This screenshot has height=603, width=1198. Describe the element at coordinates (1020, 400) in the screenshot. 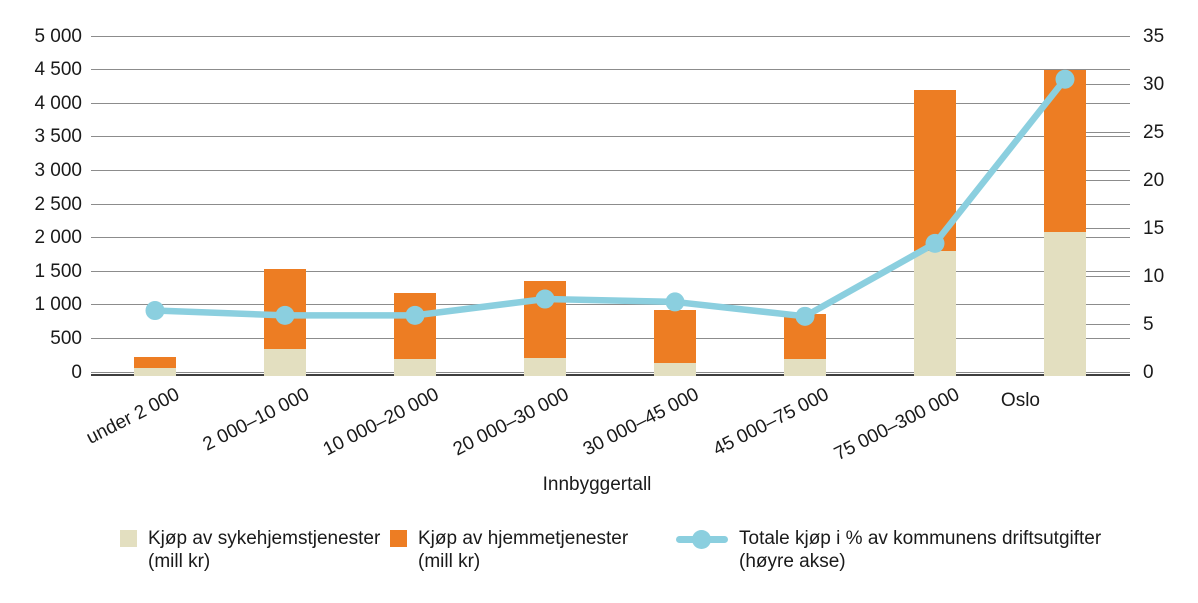

I see `x-axis-label: Oslo` at that location.